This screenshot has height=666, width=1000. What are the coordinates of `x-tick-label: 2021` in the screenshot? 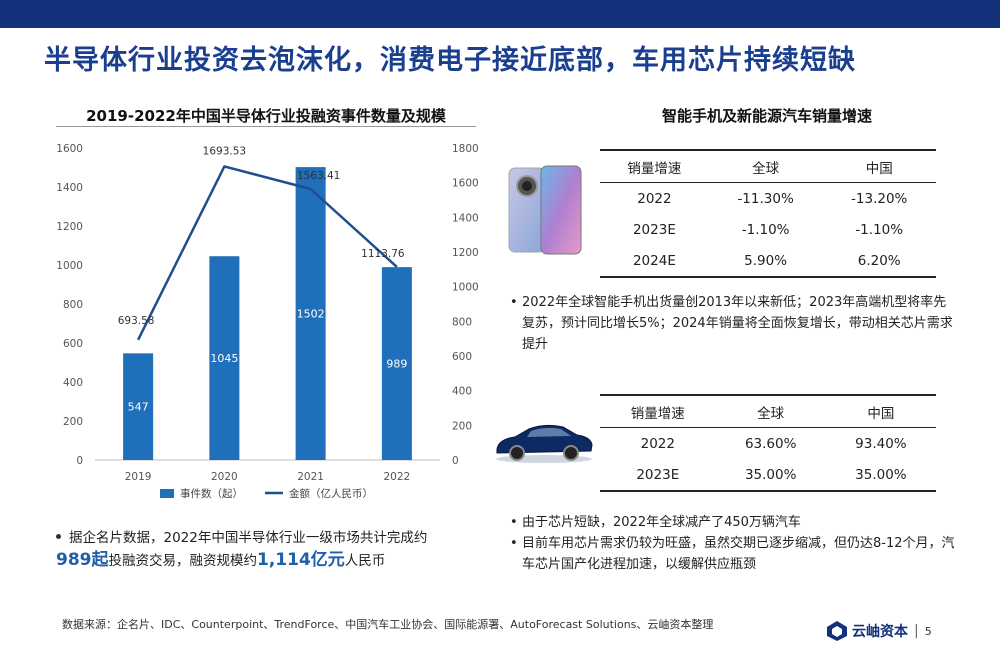 It's located at (310, 477).